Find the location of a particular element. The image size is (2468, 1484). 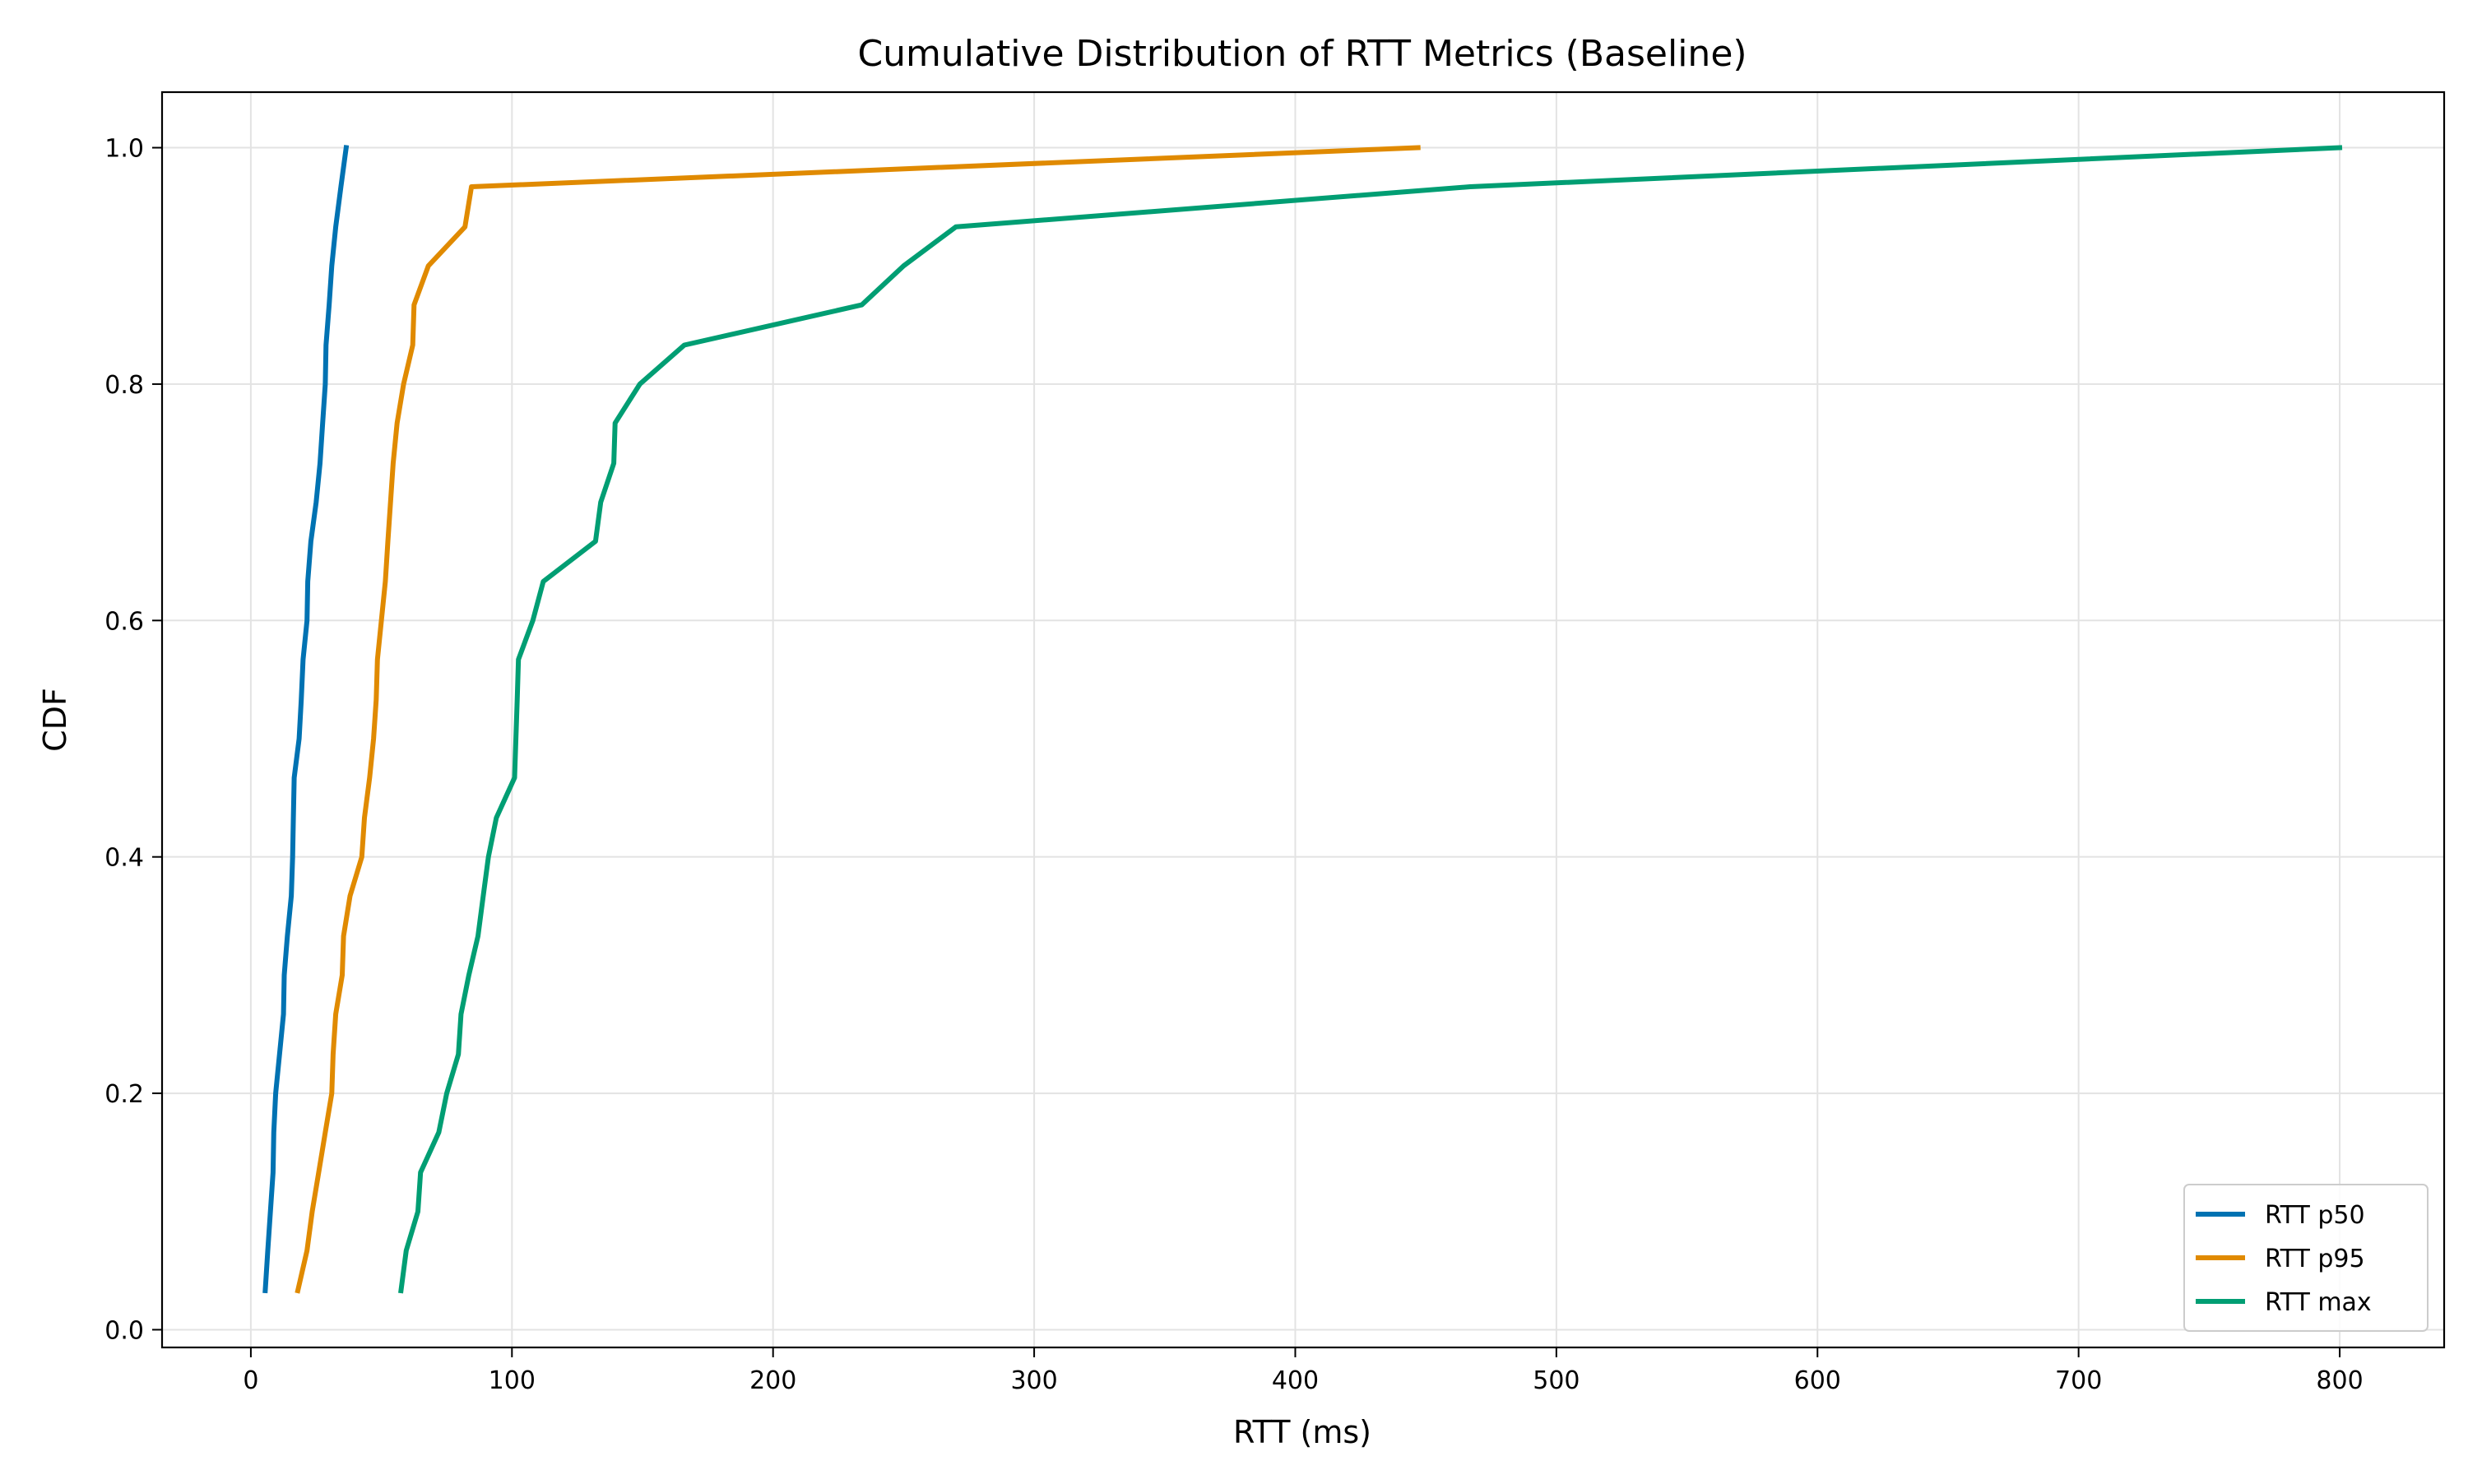

y-tick-label: 0.6 is located at coordinates (124, 621).